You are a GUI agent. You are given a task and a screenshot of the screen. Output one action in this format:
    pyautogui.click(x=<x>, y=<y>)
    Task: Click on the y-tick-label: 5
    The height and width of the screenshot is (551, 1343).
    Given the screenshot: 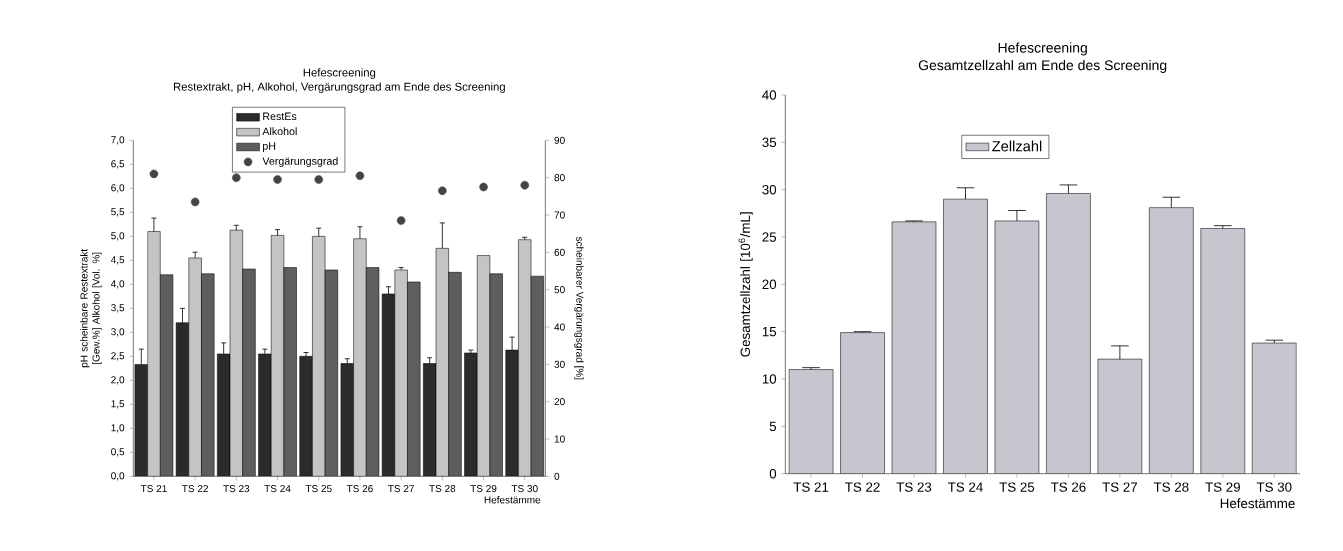 What is the action you would take?
    pyautogui.click(x=773, y=426)
    